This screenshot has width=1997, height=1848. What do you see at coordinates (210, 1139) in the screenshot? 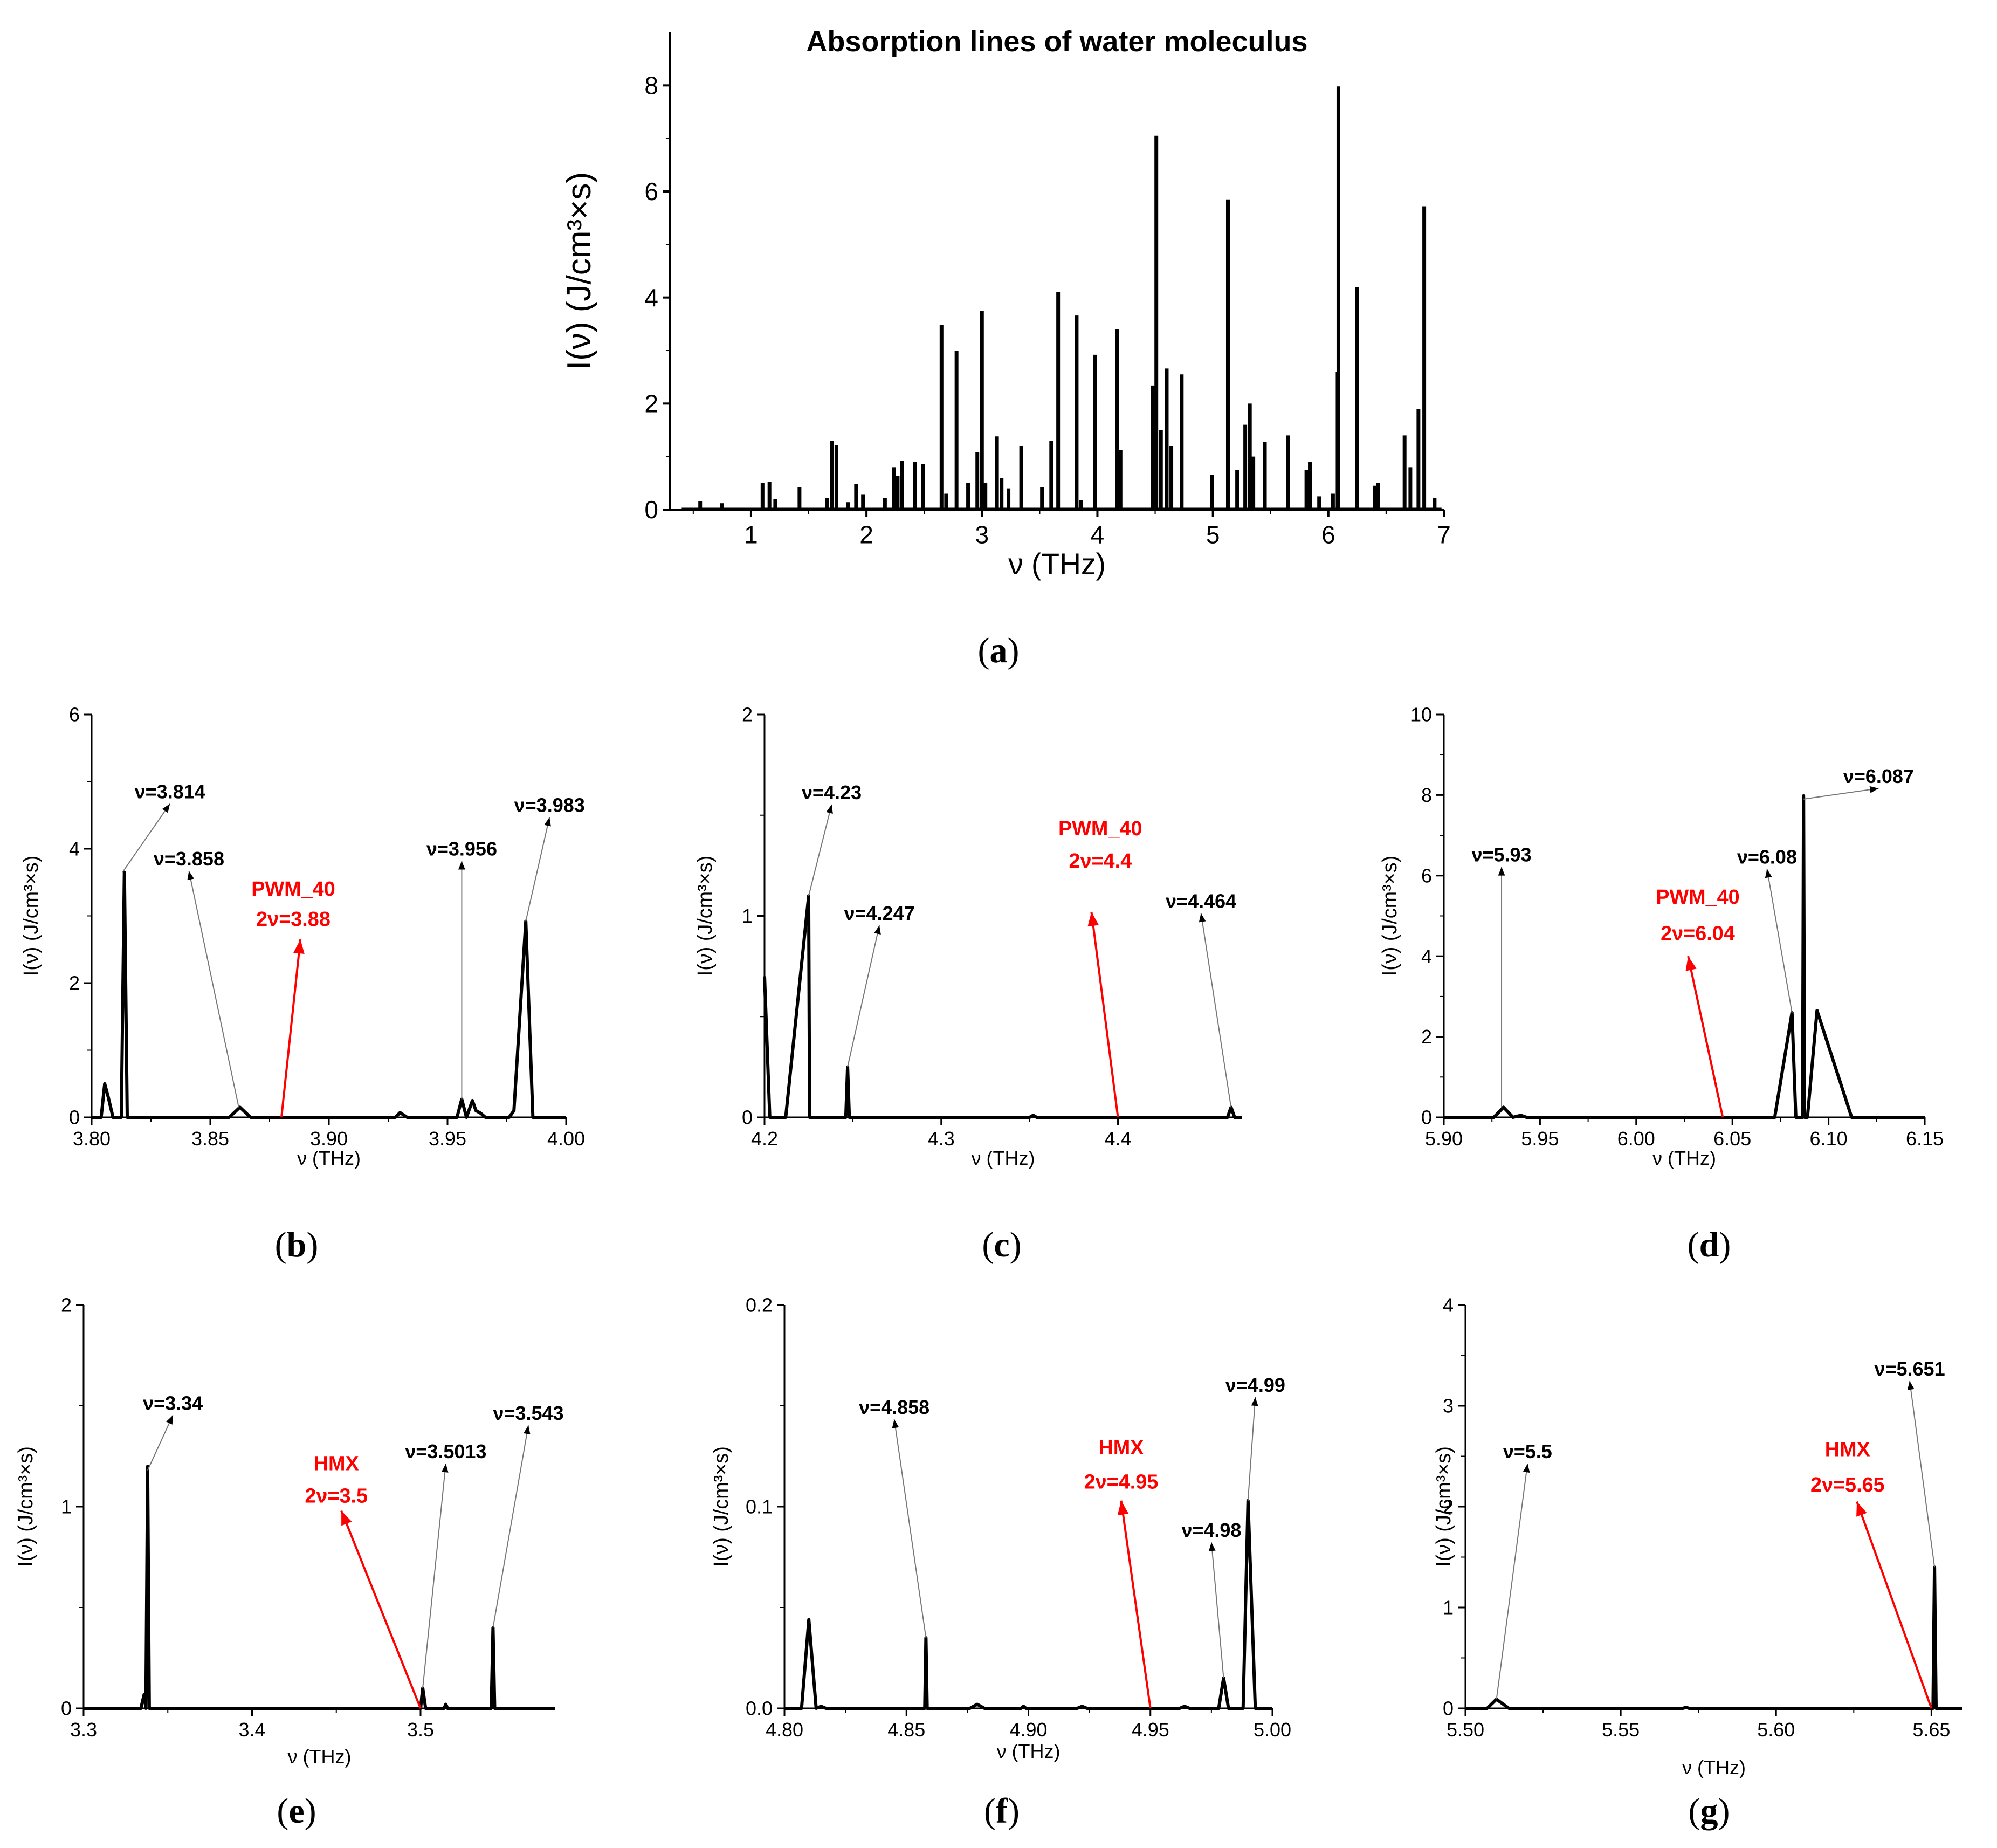
I see `x-tick-label: 3.85` at bounding box center [210, 1139].